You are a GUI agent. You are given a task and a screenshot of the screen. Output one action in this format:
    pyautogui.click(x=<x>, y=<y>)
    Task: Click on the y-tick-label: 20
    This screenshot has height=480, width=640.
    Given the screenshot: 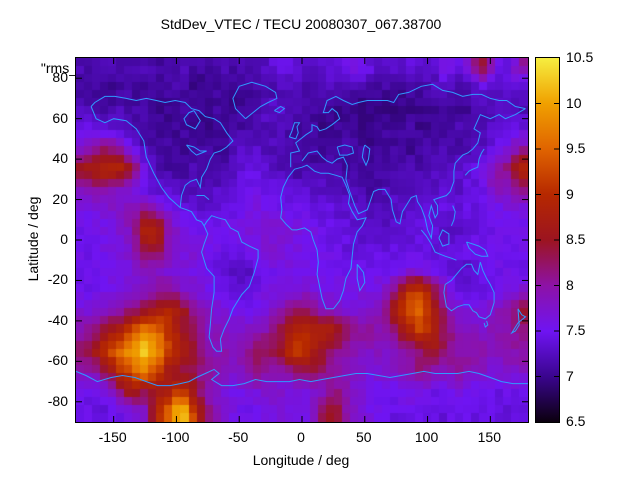 What is the action you would take?
    pyautogui.click(x=60, y=198)
    